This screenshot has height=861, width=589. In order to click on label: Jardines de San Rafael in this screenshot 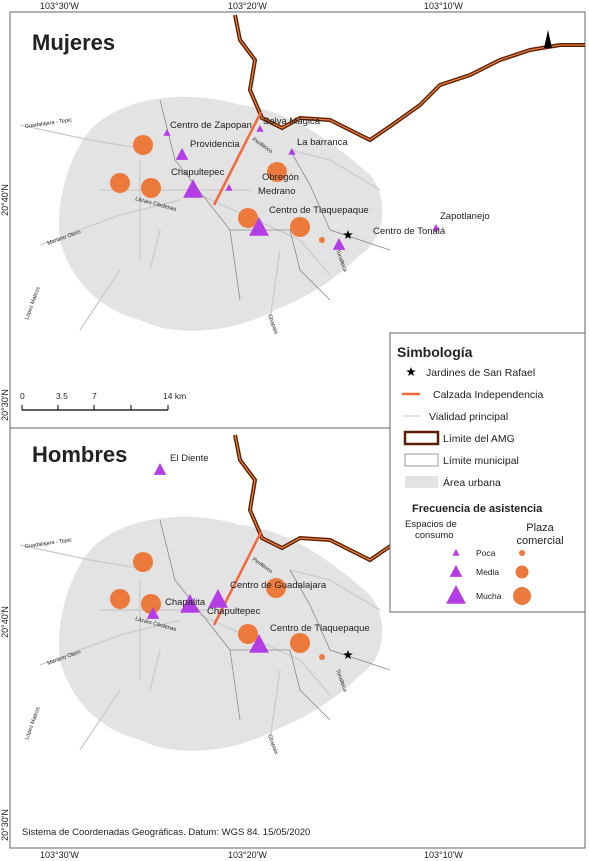, I will do `click(480, 373)`.